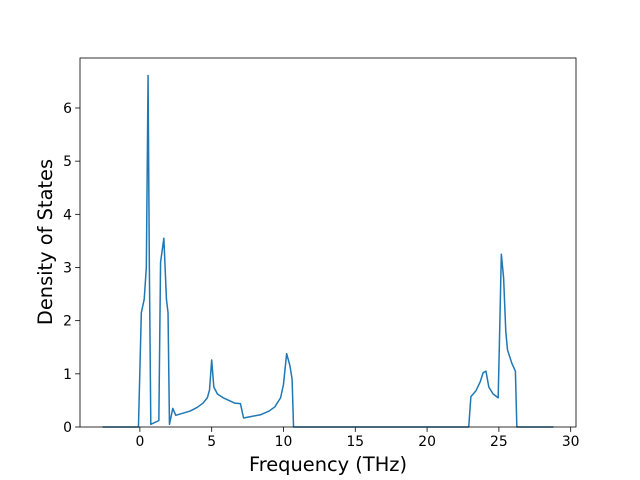  I want to click on x-tick-label: 20, so click(427, 442).